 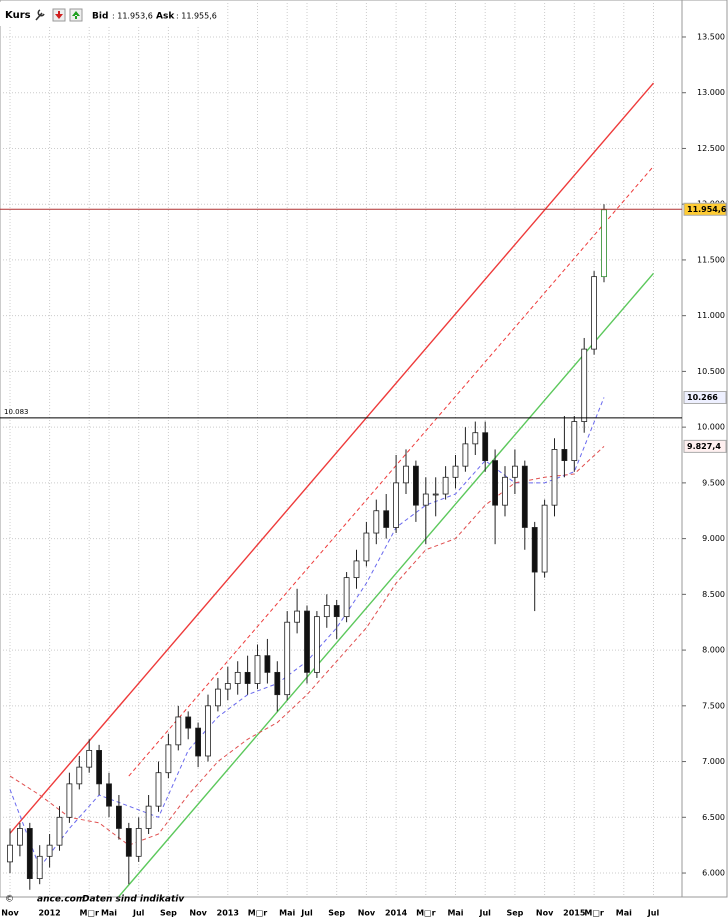 I want to click on note: Daten sind indikativ, so click(x=133, y=900).